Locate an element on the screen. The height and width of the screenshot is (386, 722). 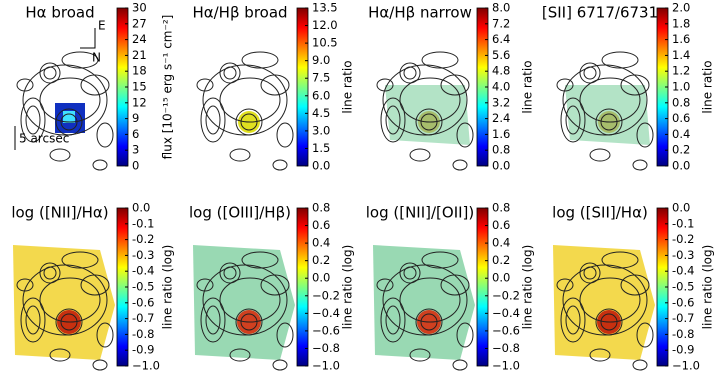
colorbar-tick-label: 1.8 is located at coordinates (681, 23).